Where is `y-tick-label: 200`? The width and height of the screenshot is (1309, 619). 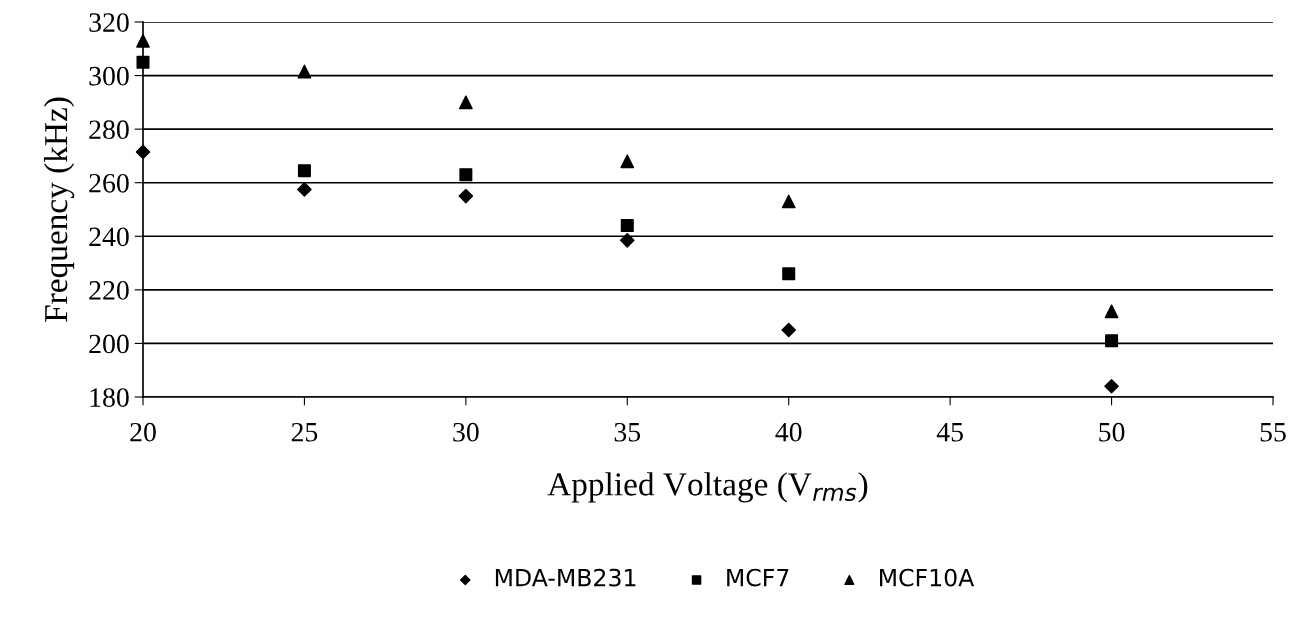
y-tick-label: 200 is located at coordinates (109, 344).